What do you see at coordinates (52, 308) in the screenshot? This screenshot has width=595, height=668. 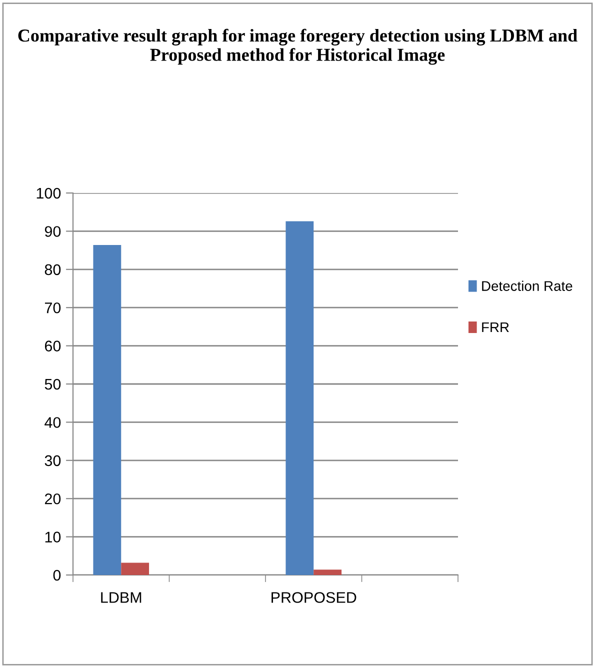 I see `y-tick-label: 70` at bounding box center [52, 308].